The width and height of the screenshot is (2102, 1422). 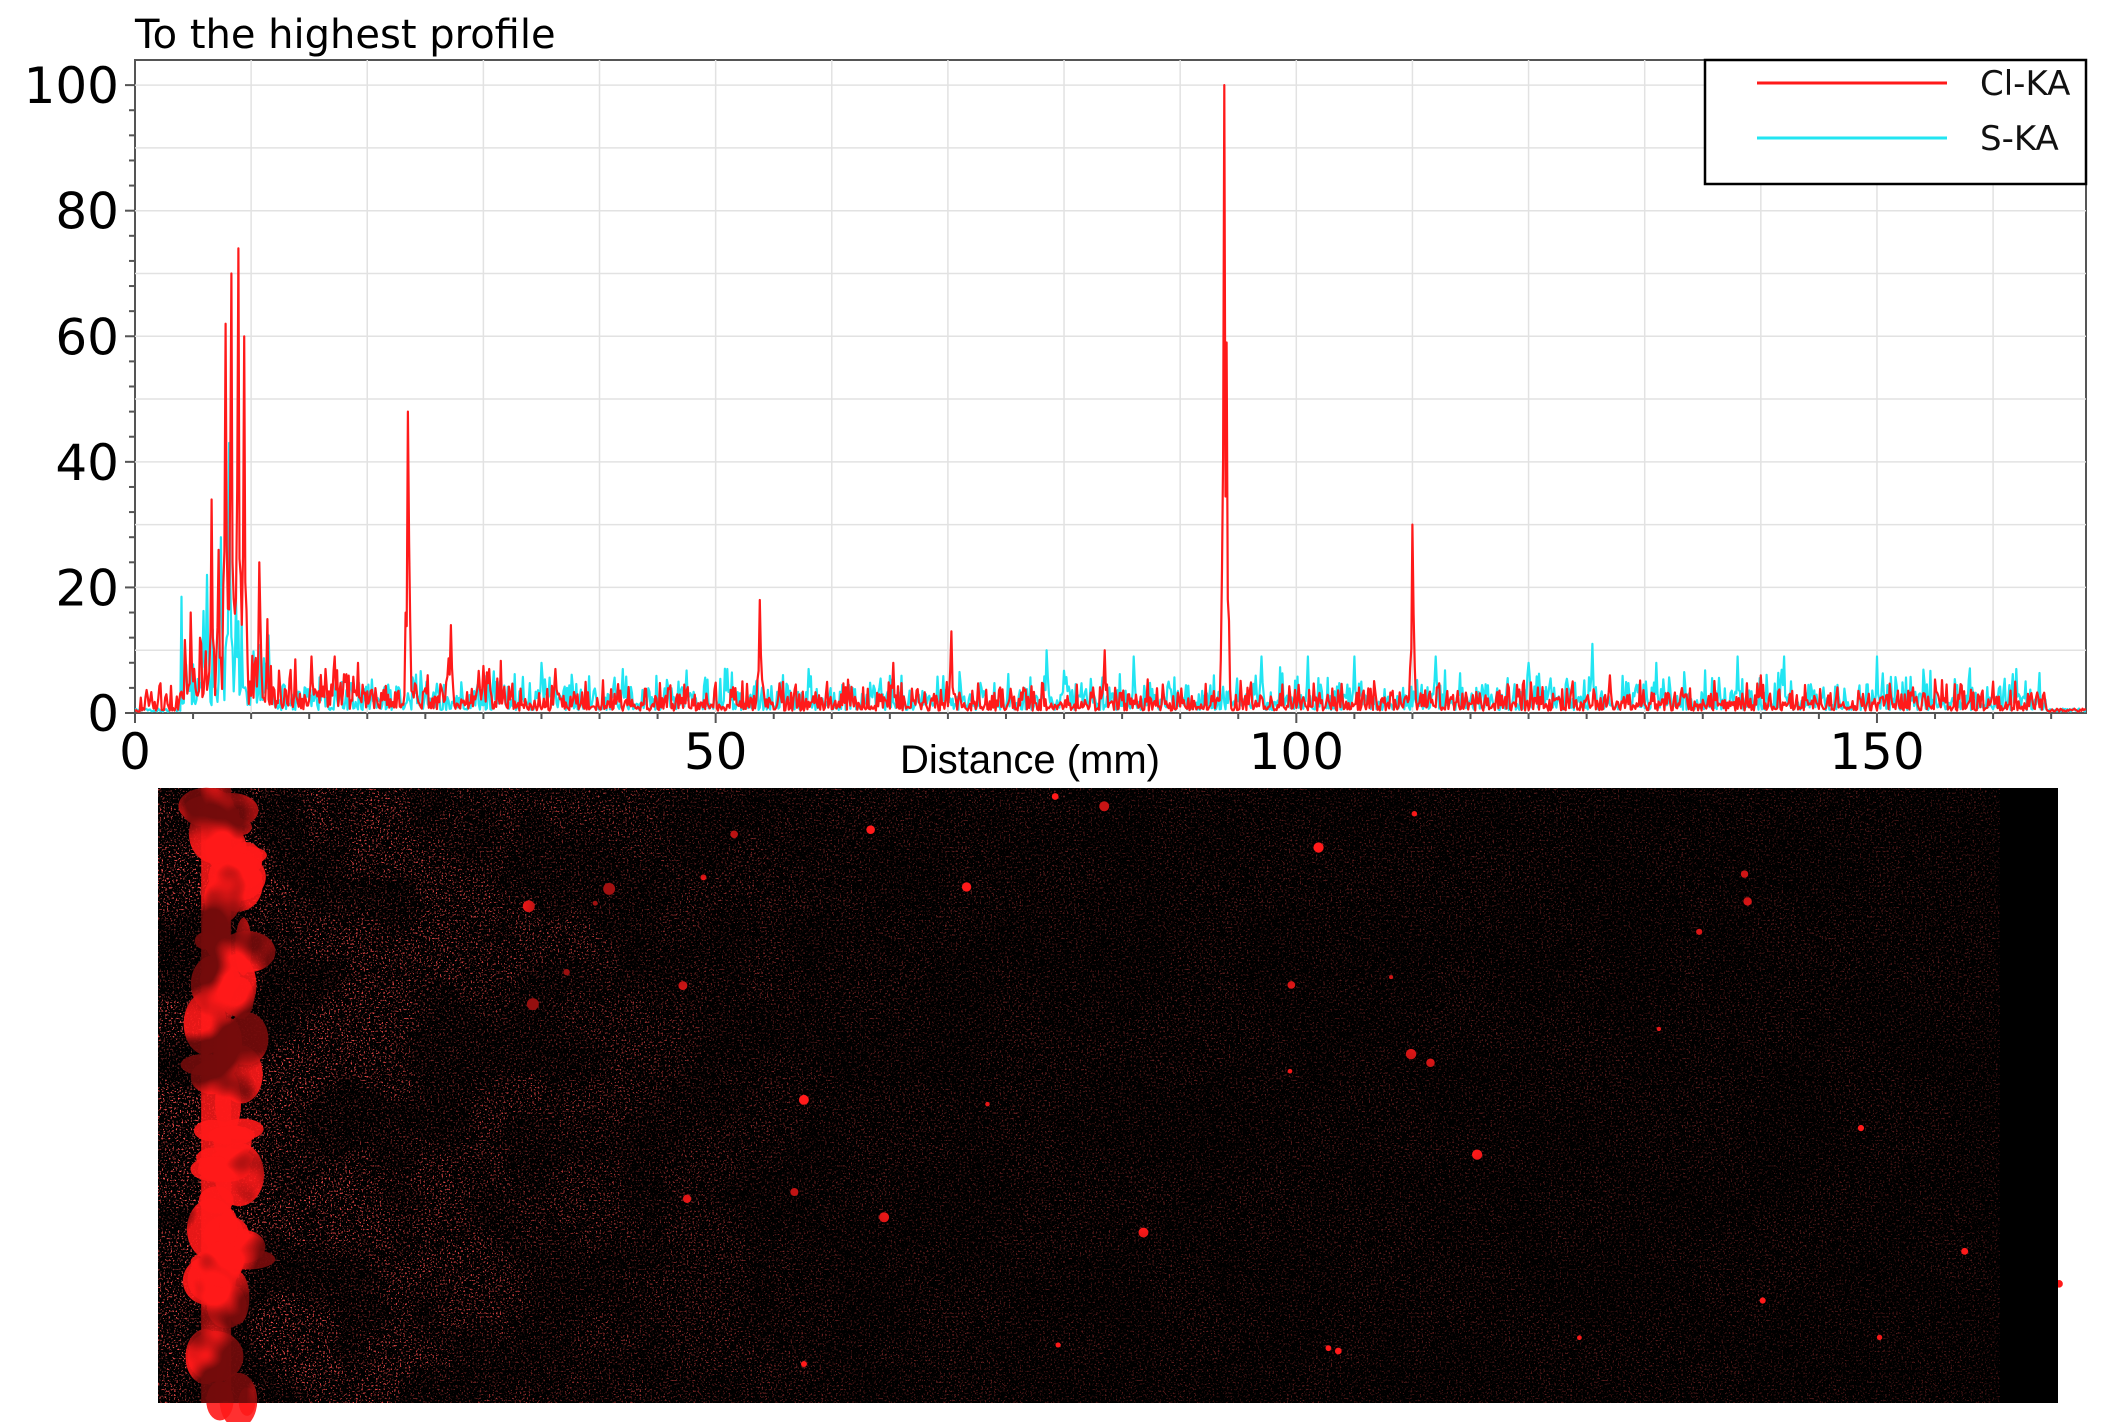 What do you see at coordinates (87, 337) in the screenshot?
I see `y-tick-label: 60` at bounding box center [87, 337].